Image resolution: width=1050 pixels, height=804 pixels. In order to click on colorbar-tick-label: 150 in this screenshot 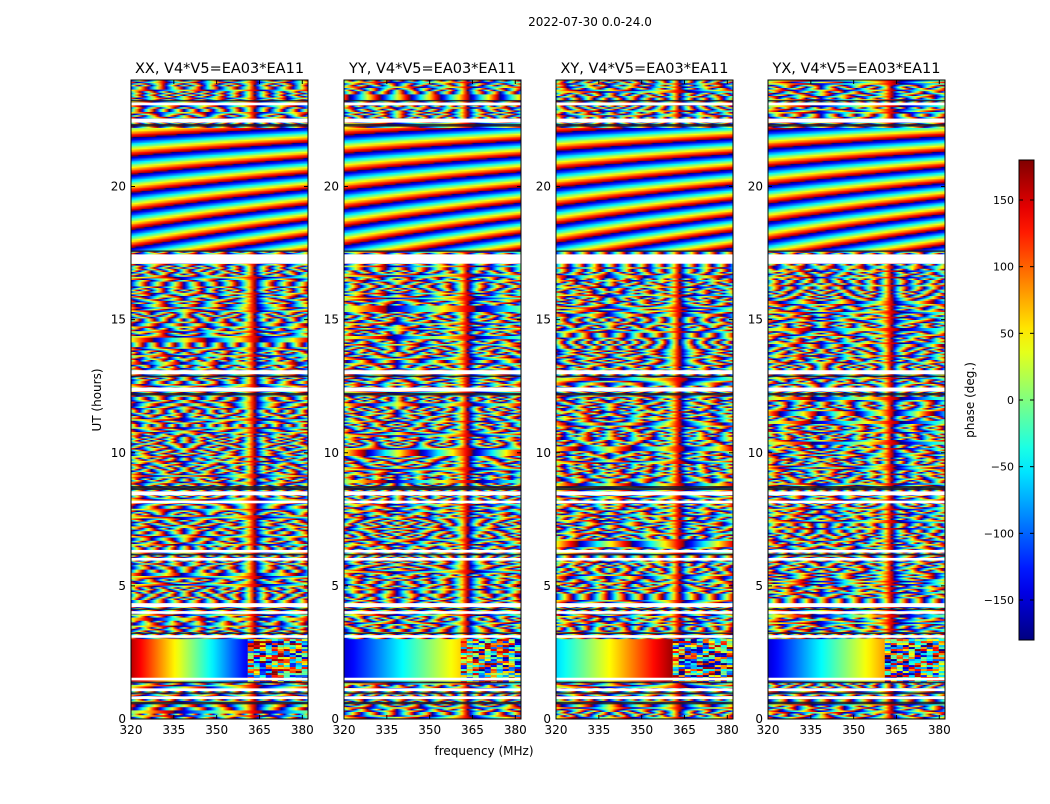, I will do `click(1003, 200)`.